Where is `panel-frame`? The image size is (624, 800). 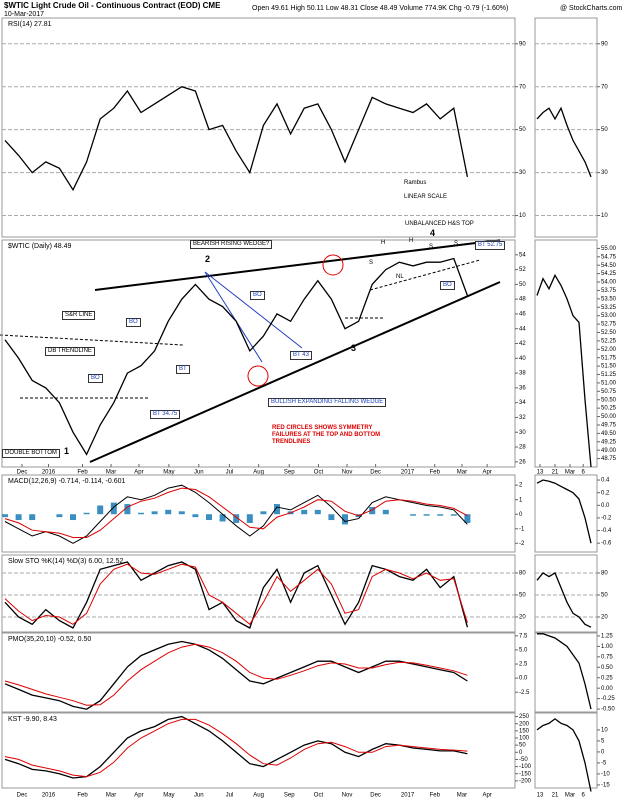
panel-frame is located at coordinates (566, 750).